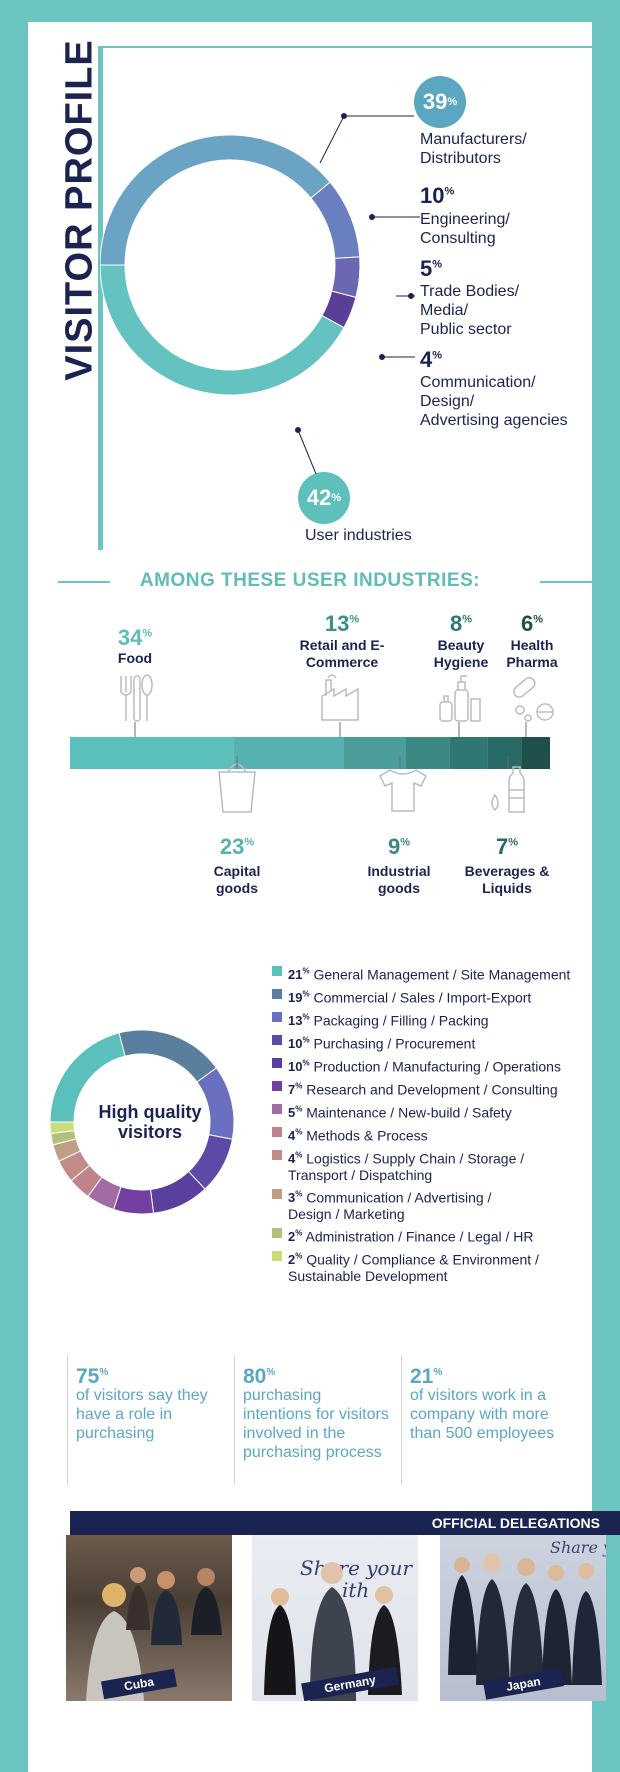 The height and width of the screenshot is (1772, 620). I want to click on profile-badge-39: 39%, so click(440, 102).